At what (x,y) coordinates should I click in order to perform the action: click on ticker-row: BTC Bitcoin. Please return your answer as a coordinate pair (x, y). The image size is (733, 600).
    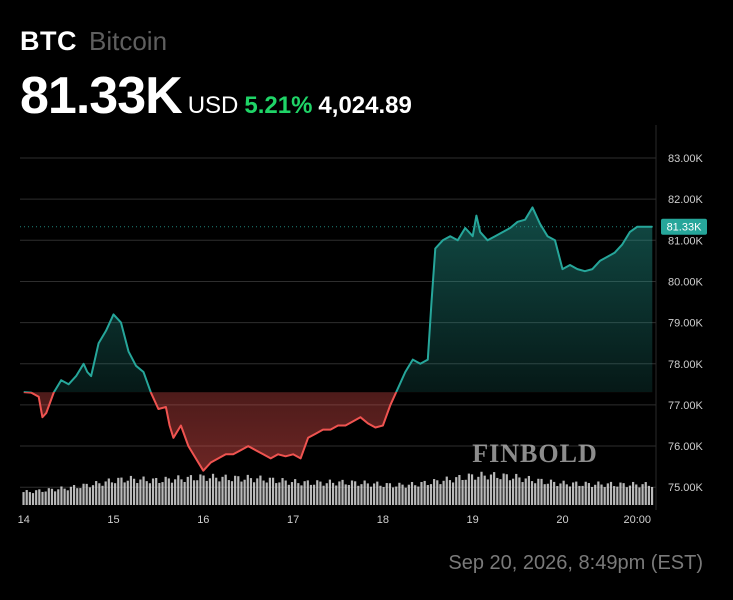
    Looking at the image, I should click on (93, 41).